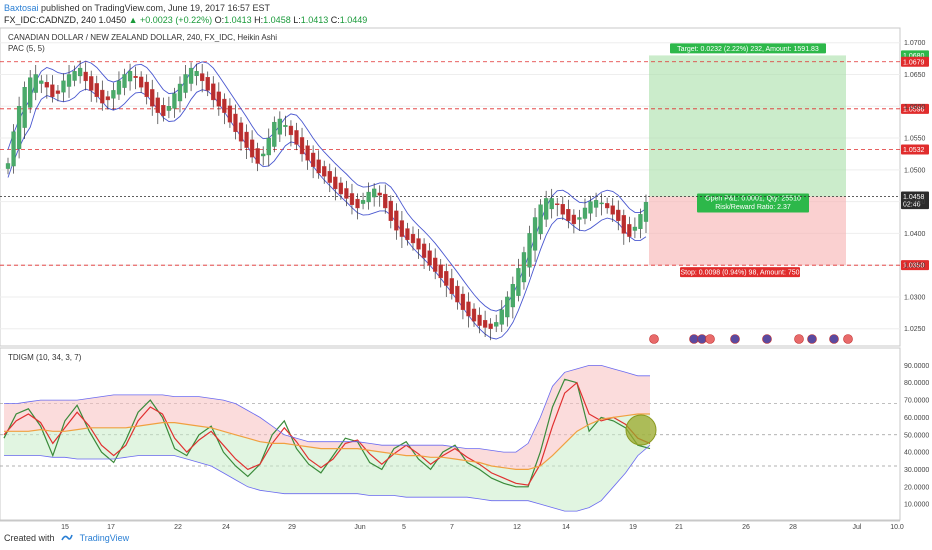 The image size is (932, 550). I want to click on up-arrow-icon: ▲, so click(133, 20).